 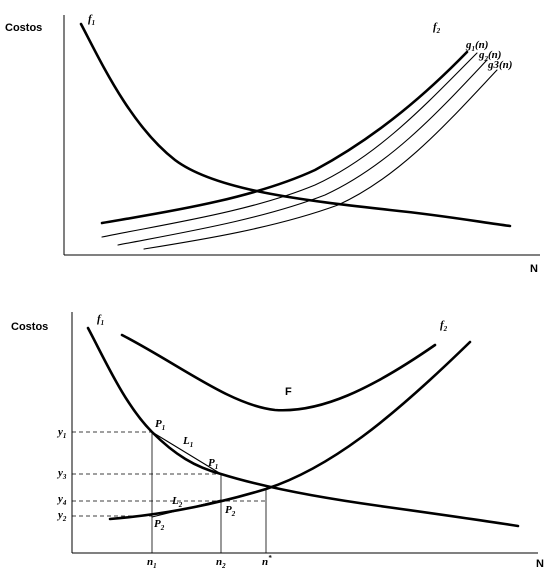 I want to click on xtick-n1: n1, so click(x=152, y=563).